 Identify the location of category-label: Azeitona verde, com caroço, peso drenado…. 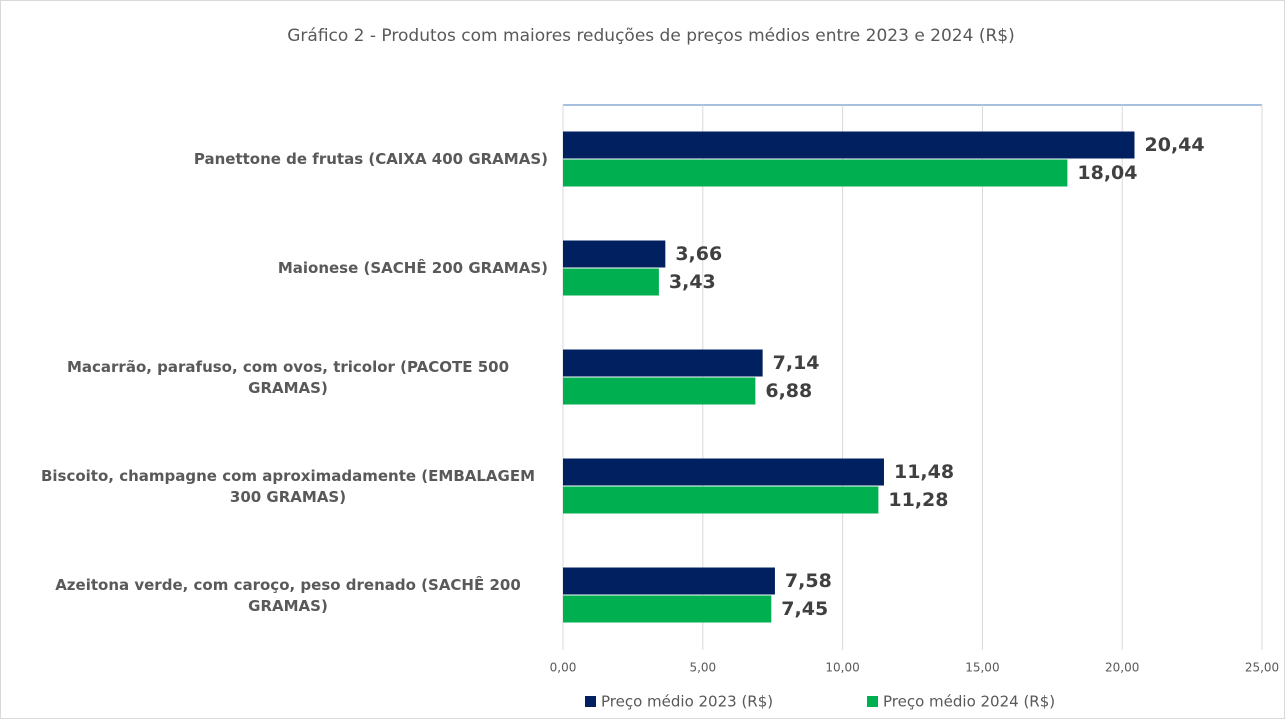
(274, 596).